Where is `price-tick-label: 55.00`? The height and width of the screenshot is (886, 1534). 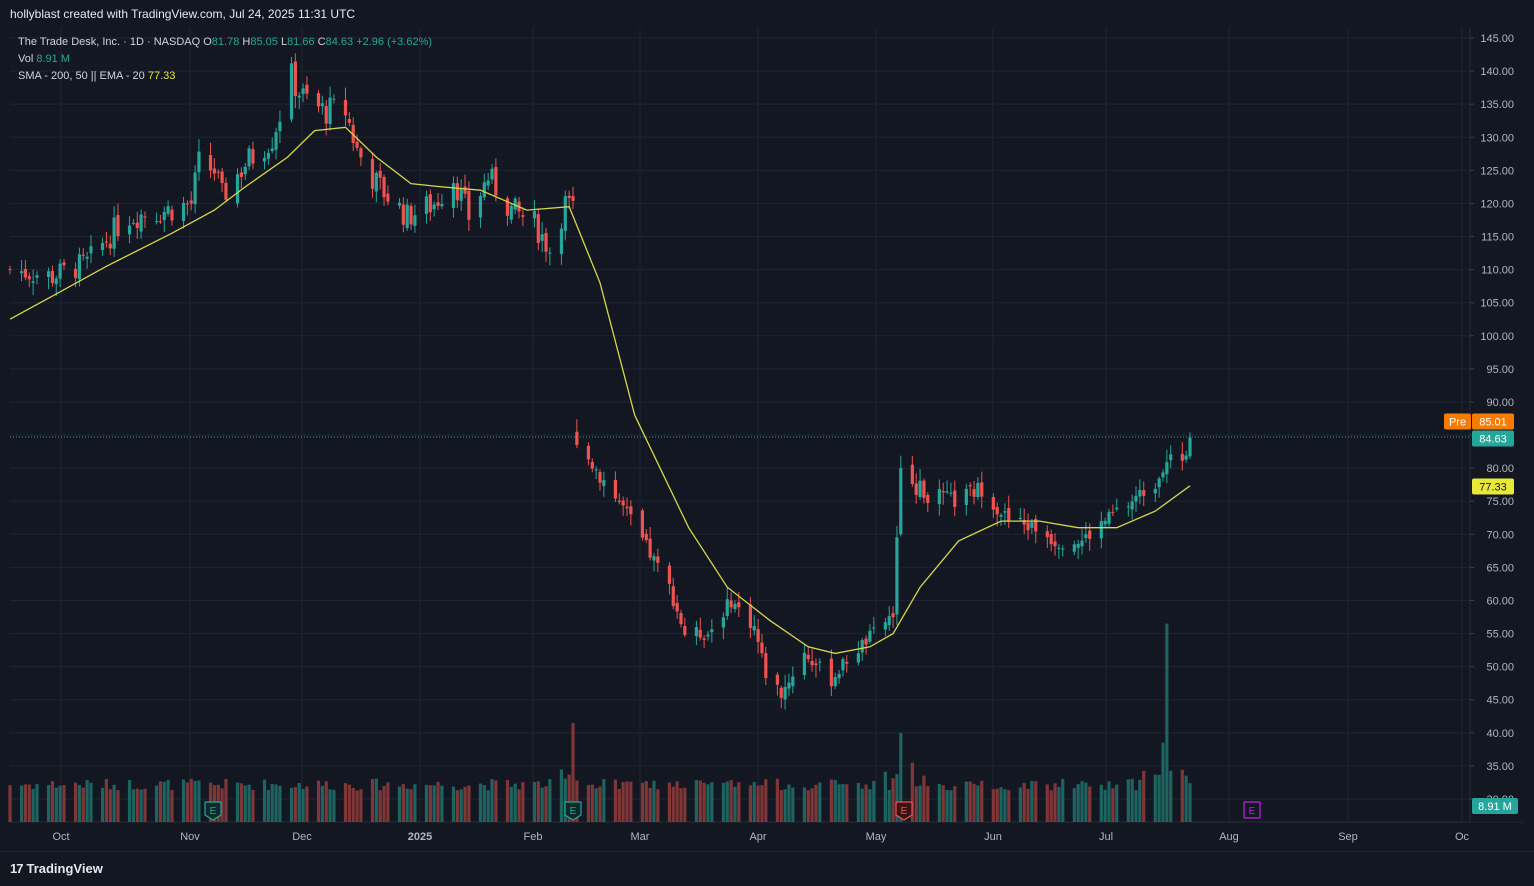
price-tick-label: 55.00 is located at coordinates (1500, 635).